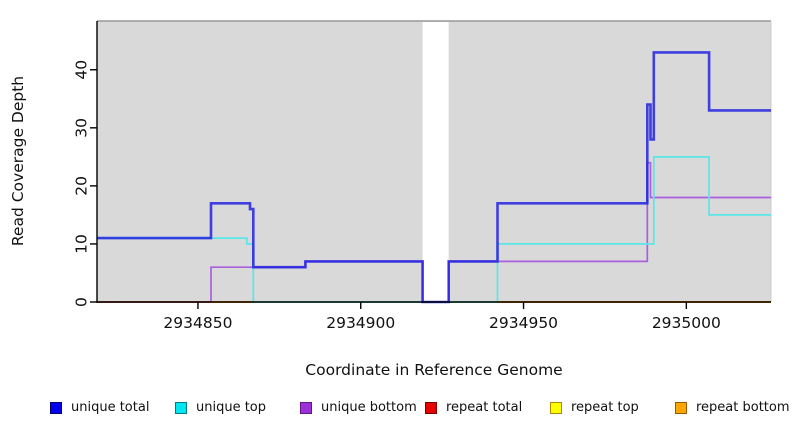  Describe the element at coordinates (743, 407) in the screenshot. I see `legend-label: repeat bottom` at that location.